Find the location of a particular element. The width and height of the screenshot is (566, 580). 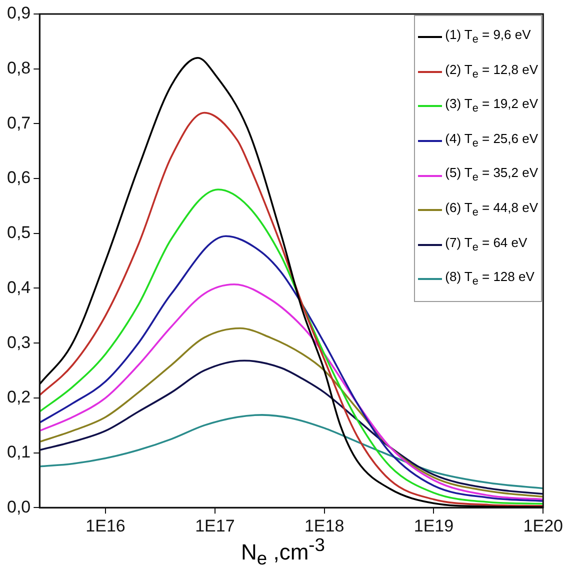

y-tick-label: 0,7 is located at coordinates (18, 122).